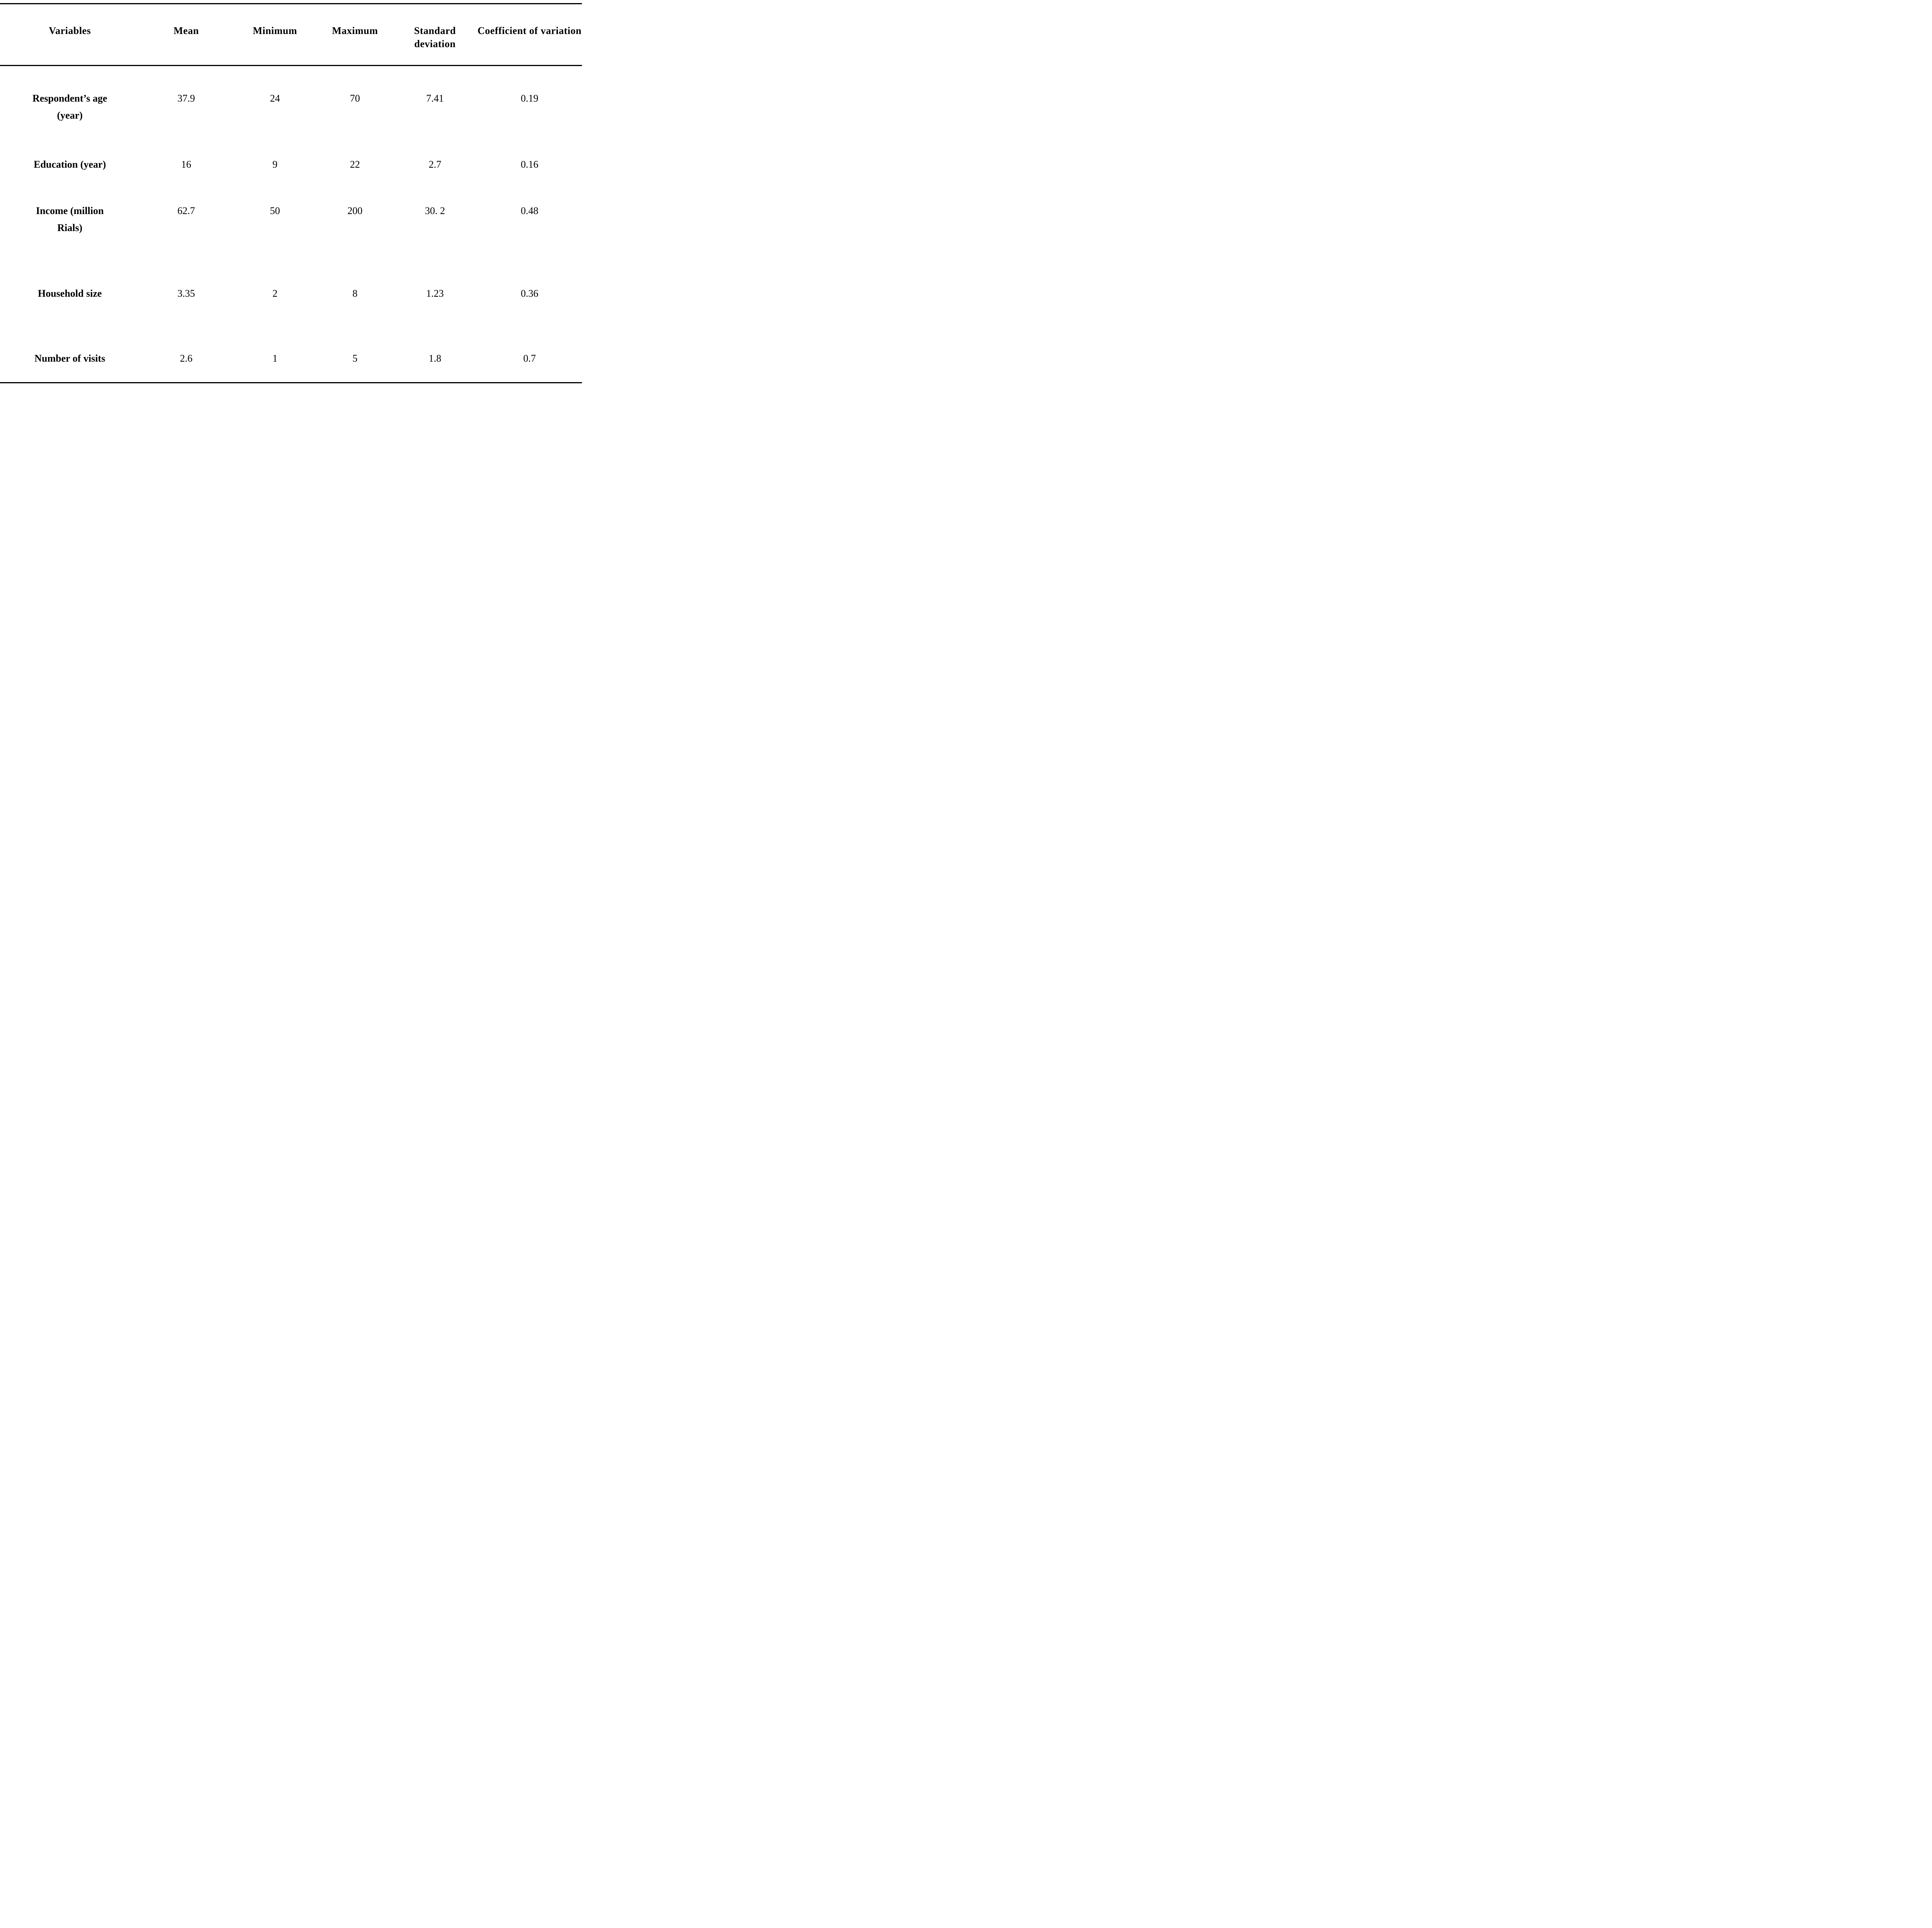 This screenshot has width=1932, height=1928. What do you see at coordinates (507, 30) in the screenshot?
I see `header-cv-line1: Coefficient of` at bounding box center [507, 30].